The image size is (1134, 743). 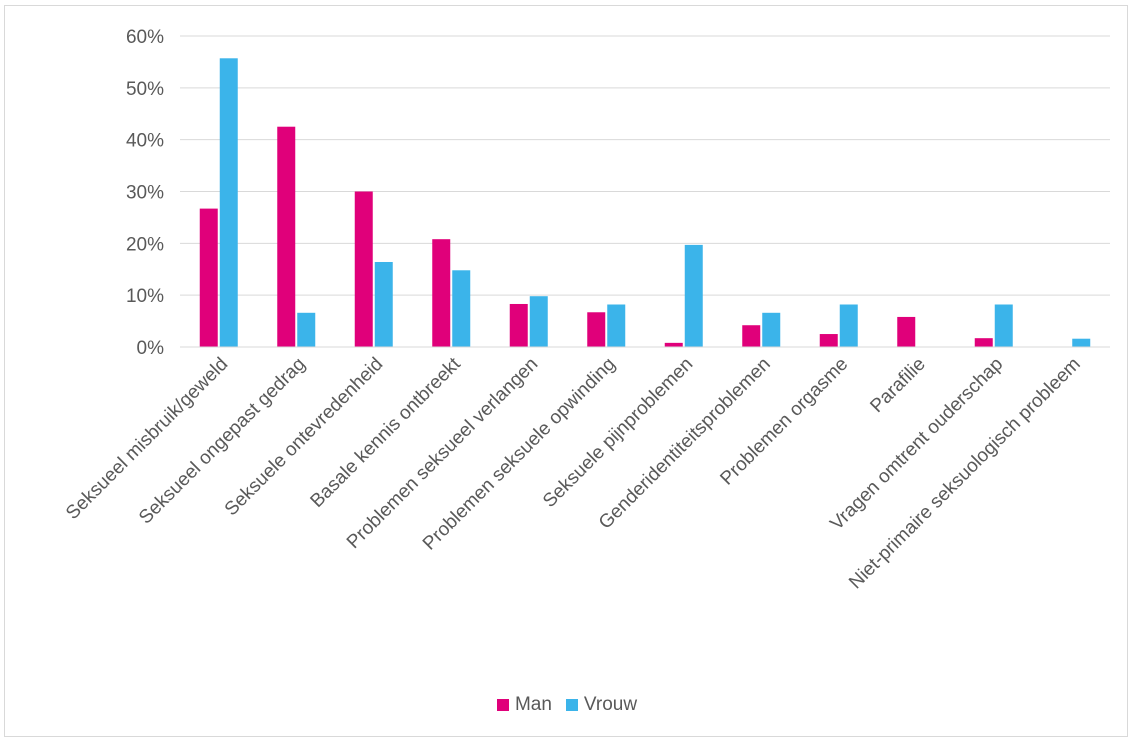 I want to click on legend: Man Vrouw, so click(x=567, y=705).